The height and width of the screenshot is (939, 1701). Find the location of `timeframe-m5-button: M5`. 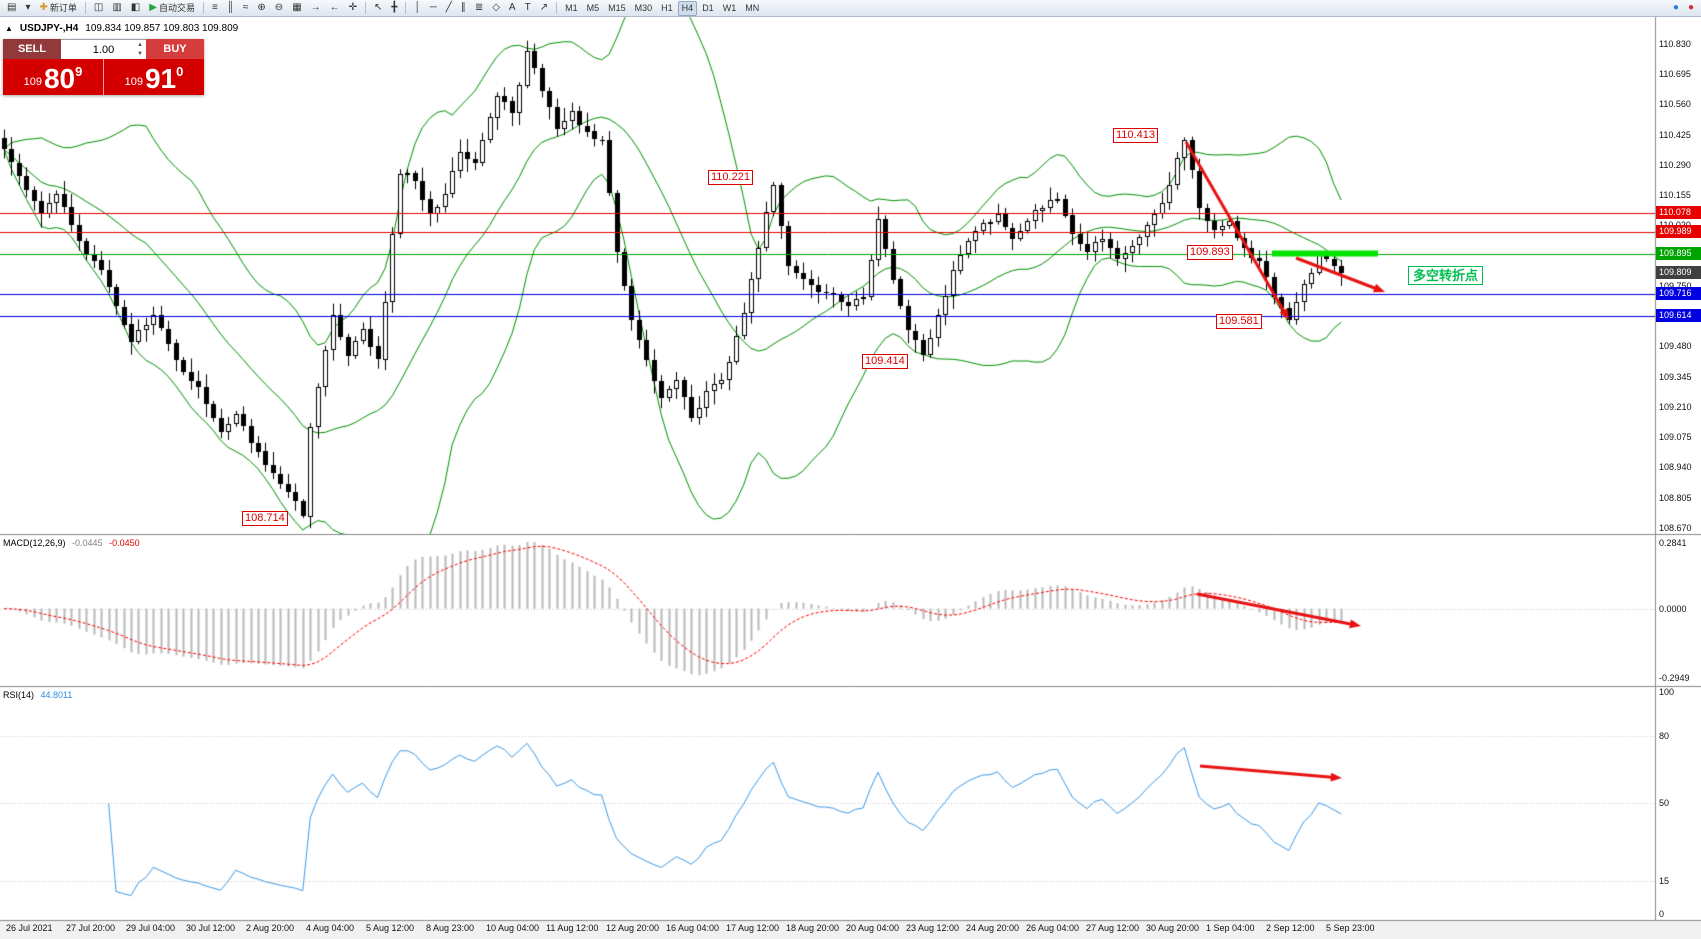

timeframe-m5-button: M5 is located at coordinates (593, 8).